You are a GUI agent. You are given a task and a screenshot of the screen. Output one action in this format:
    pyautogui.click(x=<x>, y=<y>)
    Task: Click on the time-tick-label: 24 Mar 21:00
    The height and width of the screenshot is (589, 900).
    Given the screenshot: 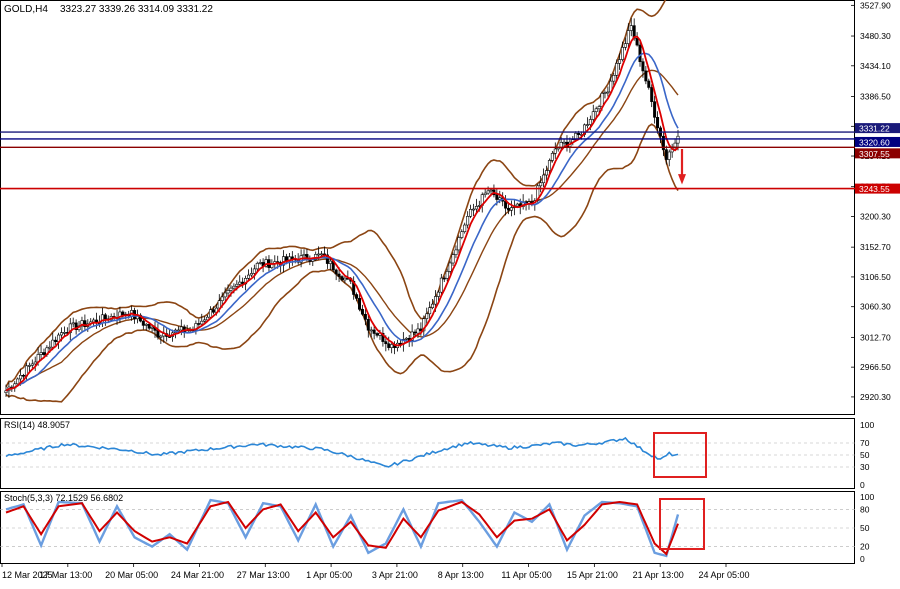 What is the action you would take?
    pyautogui.click(x=197, y=575)
    